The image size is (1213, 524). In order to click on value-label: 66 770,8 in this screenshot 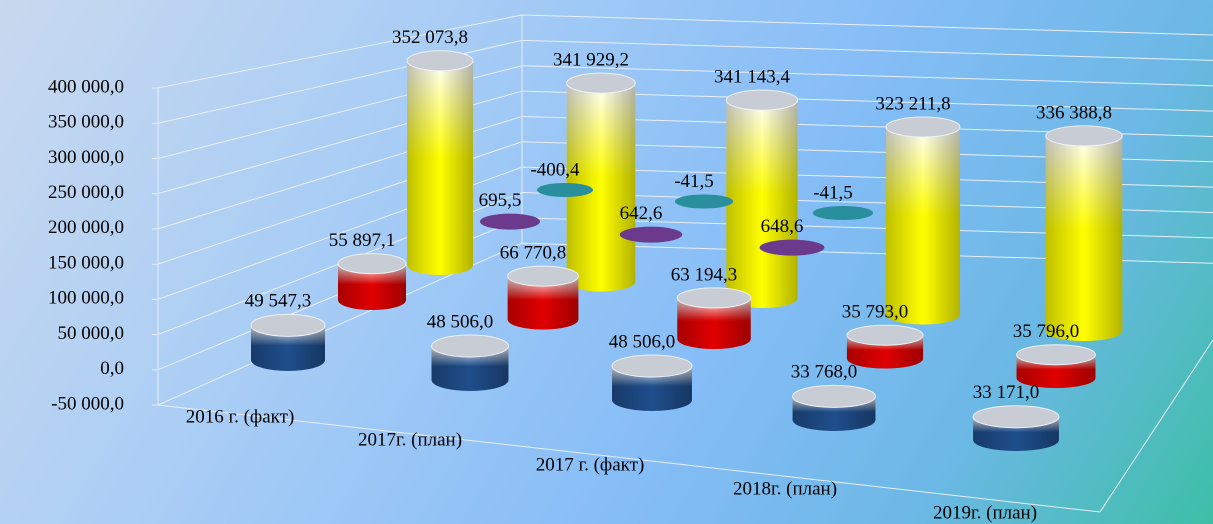, I will do `click(533, 252)`.